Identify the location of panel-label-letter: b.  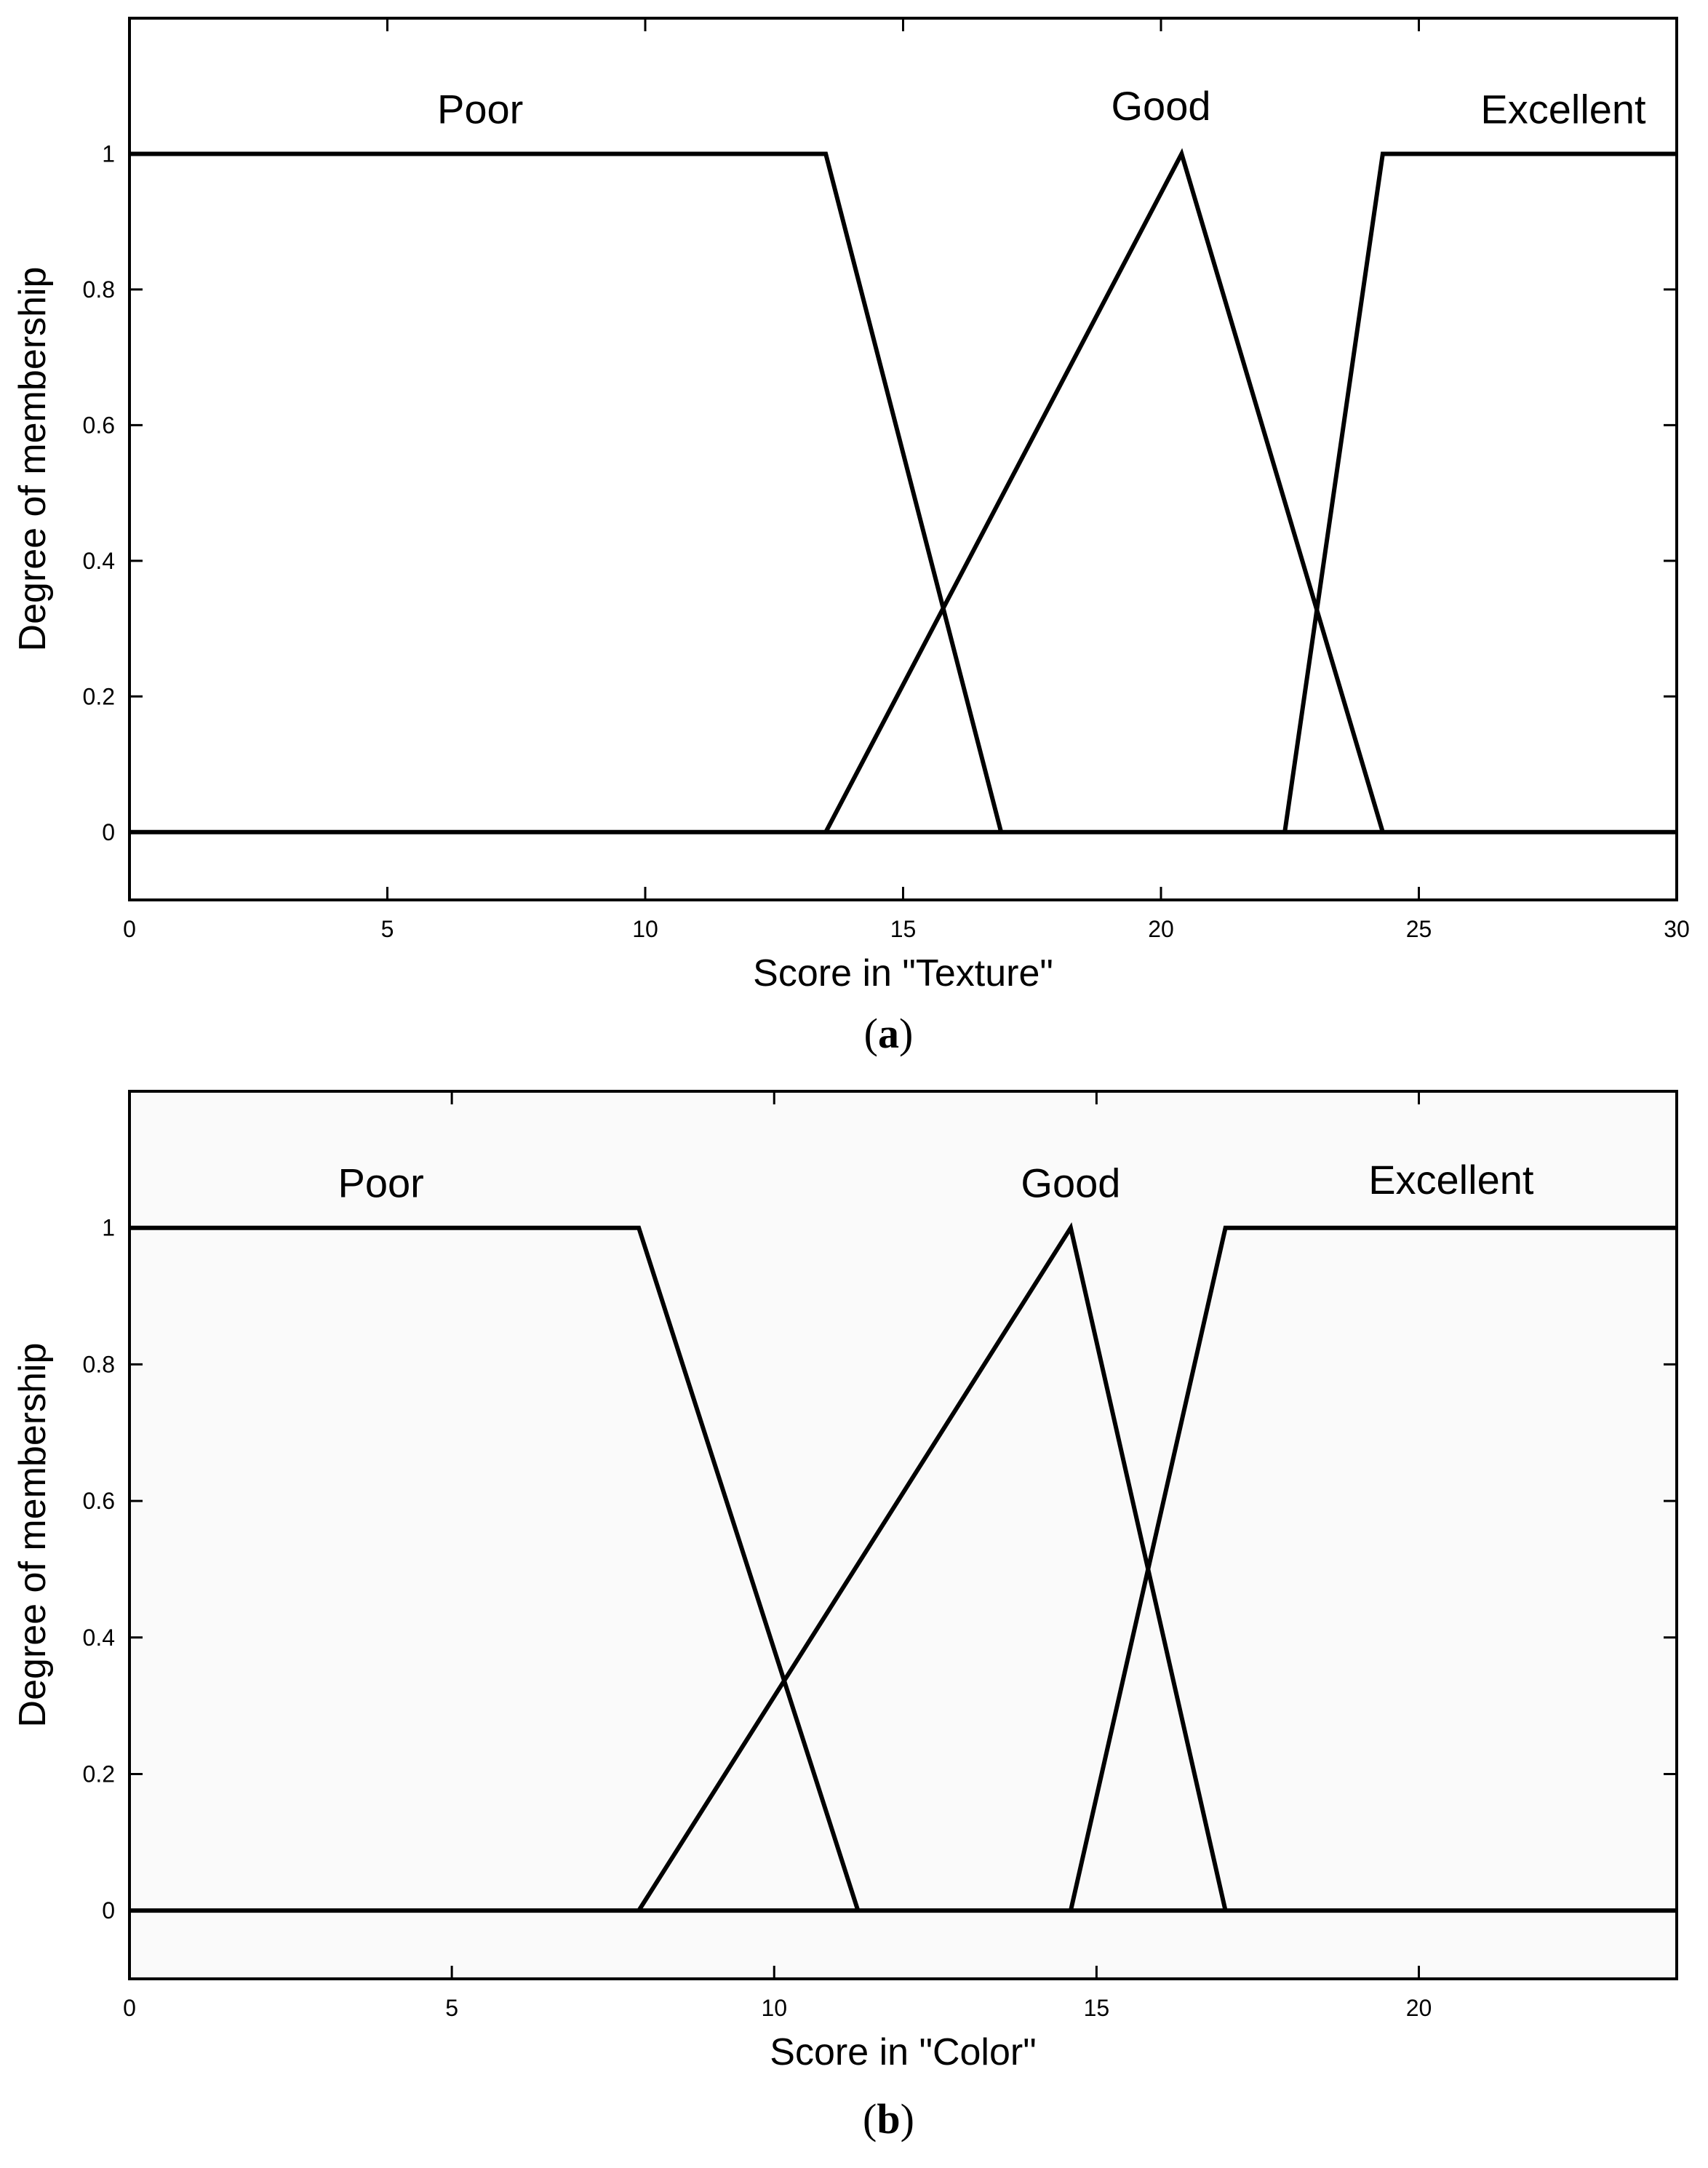
(888, 2119).